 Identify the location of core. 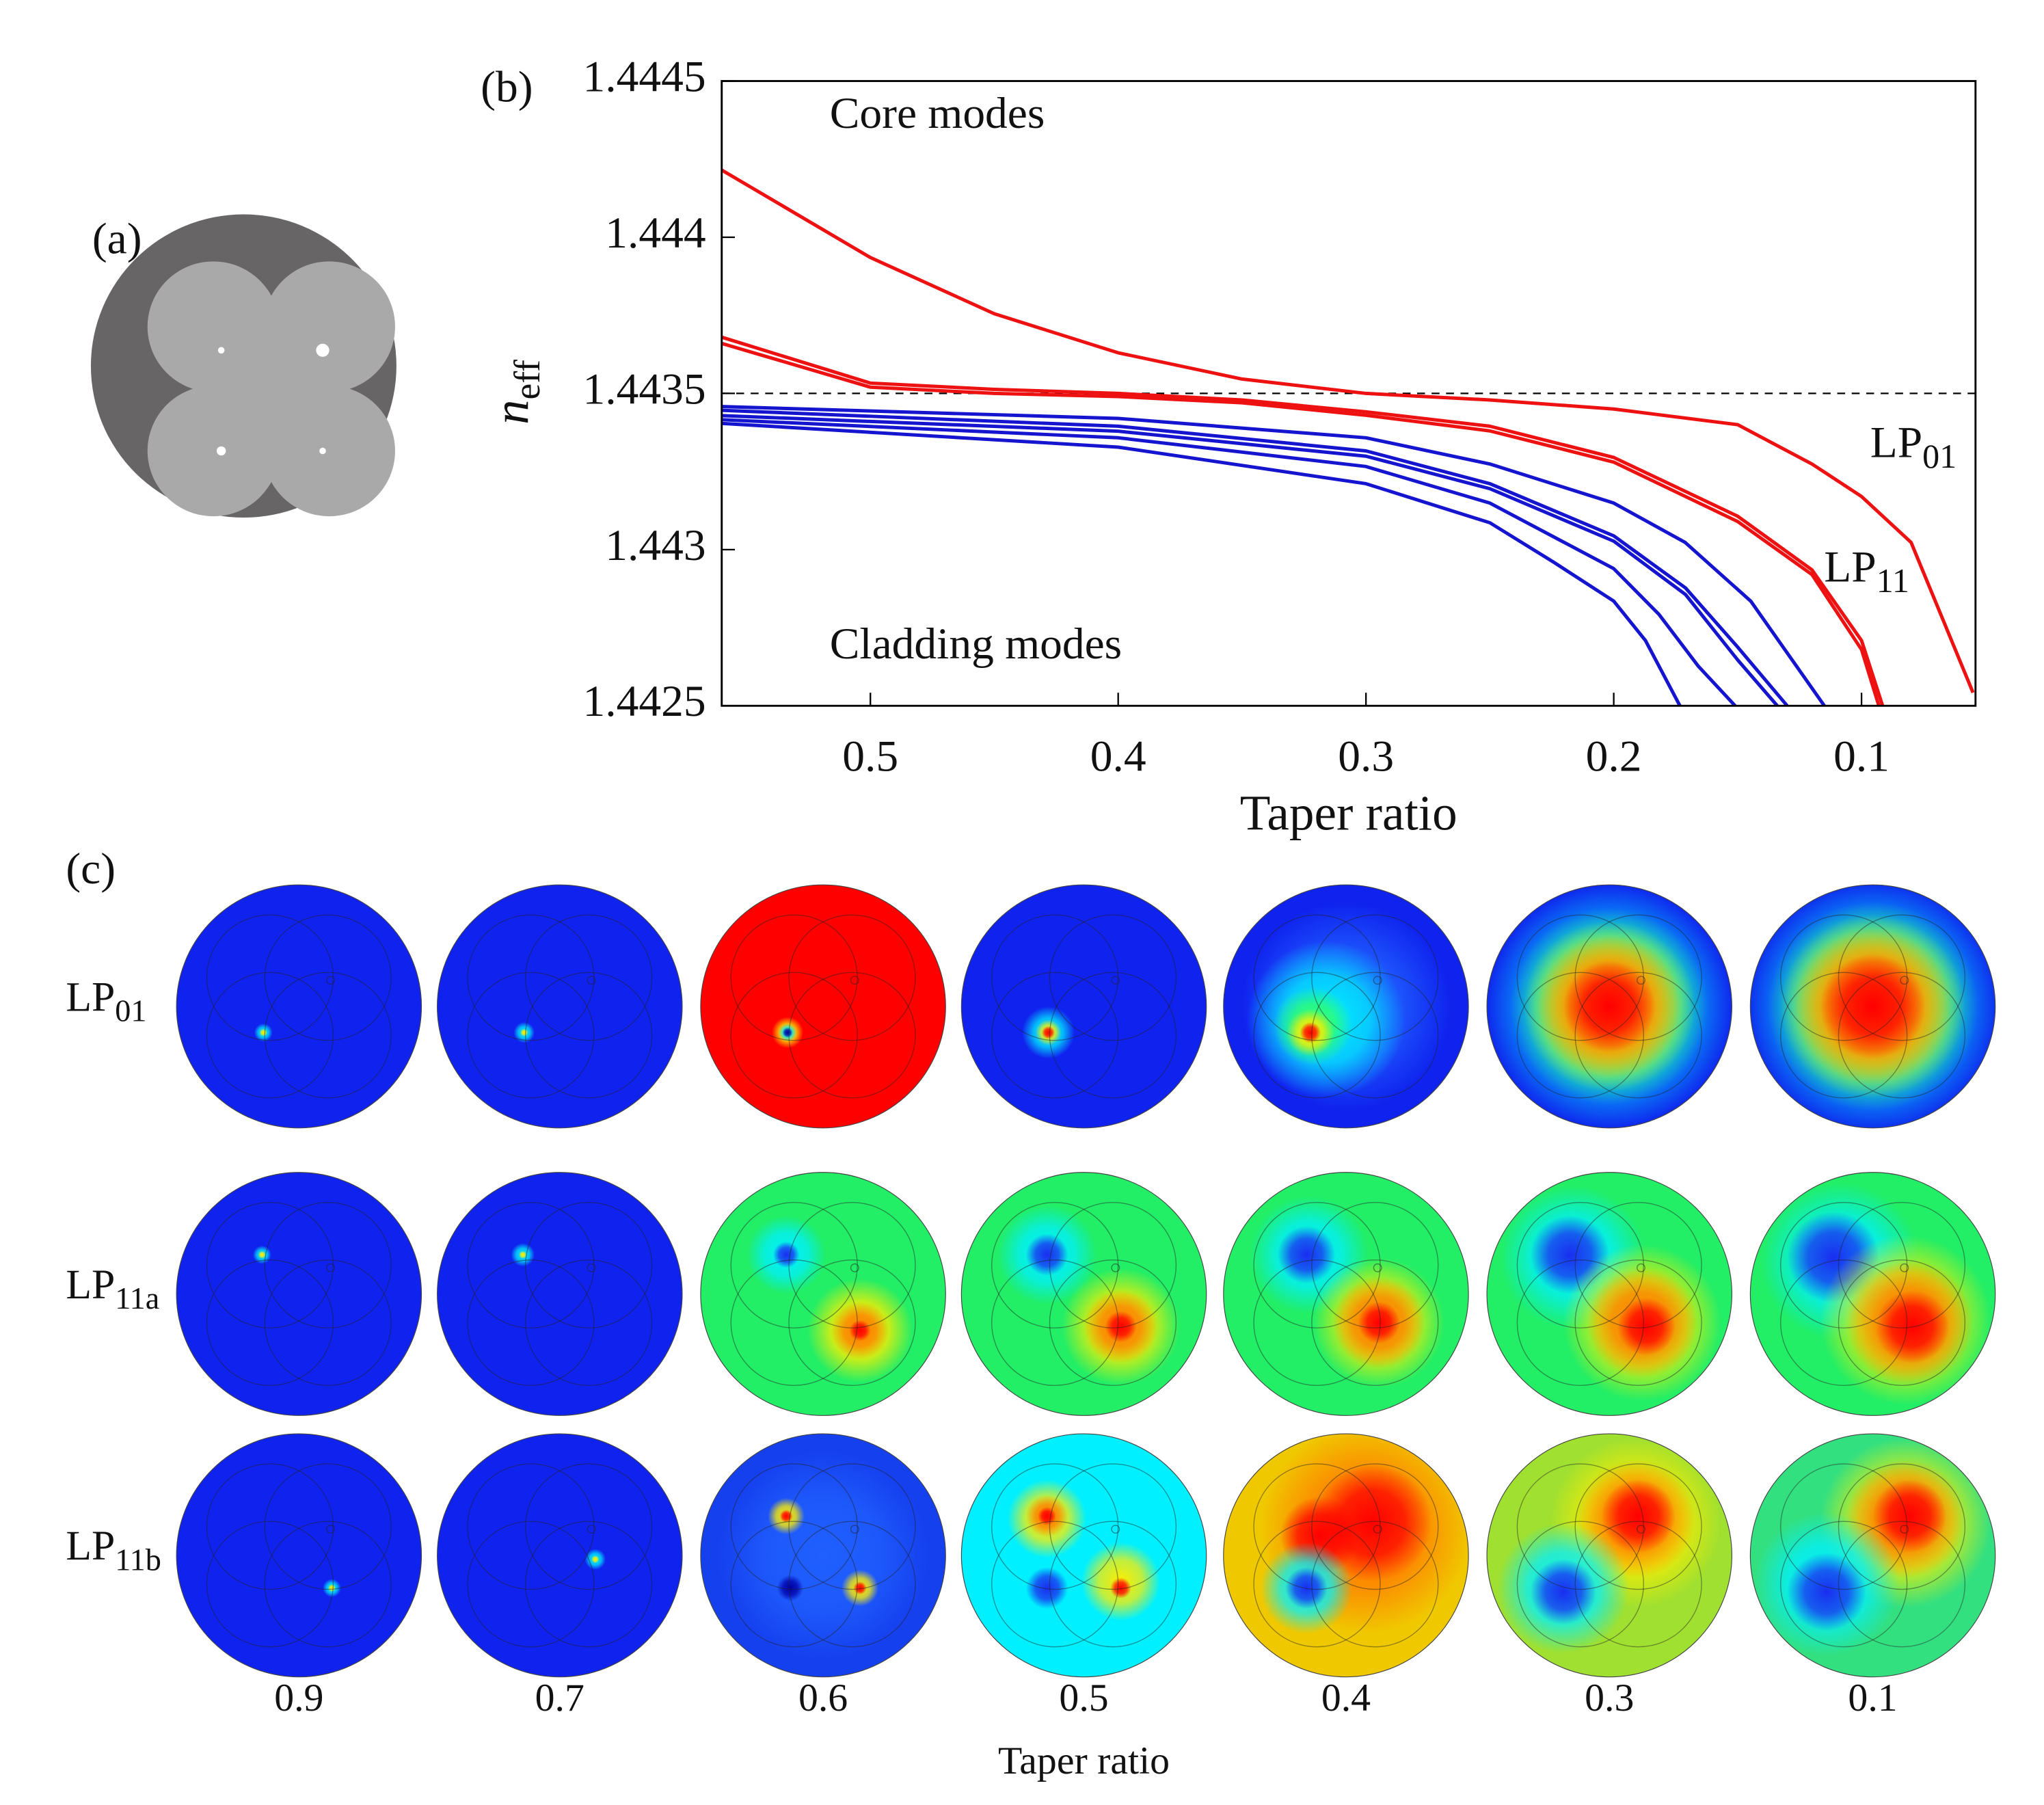
(221, 451).